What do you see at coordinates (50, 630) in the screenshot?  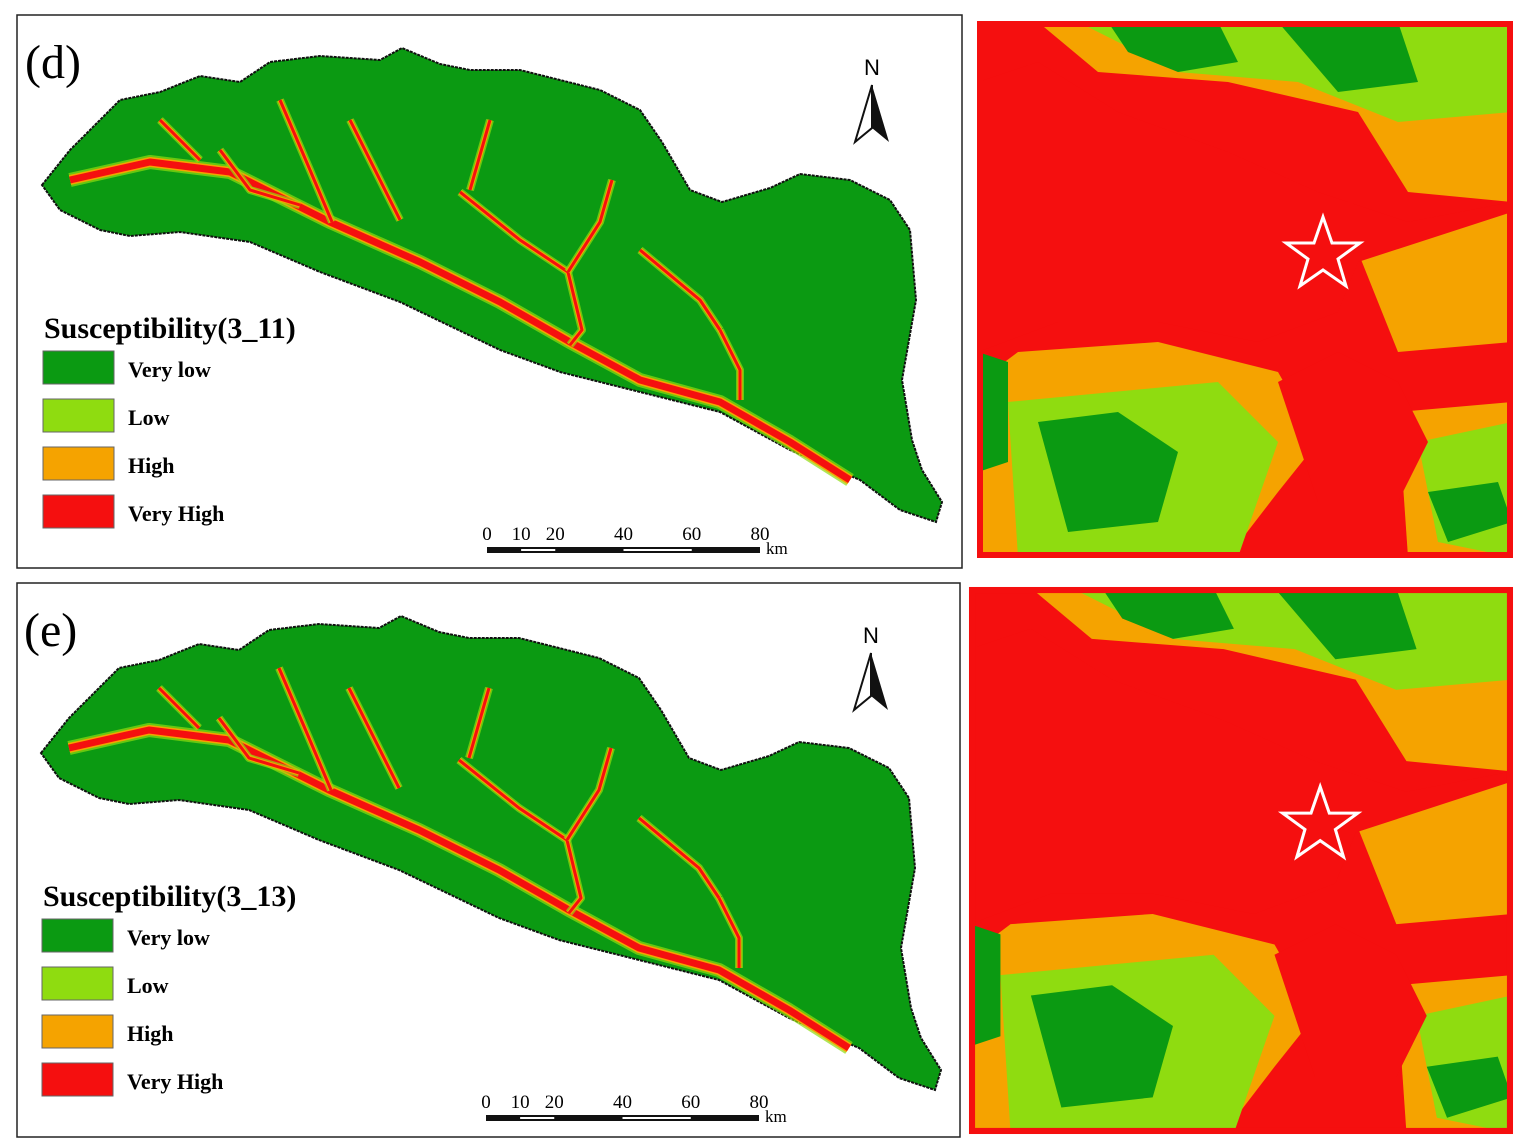 I see `panel-label: (e)` at bounding box center [50, 630].